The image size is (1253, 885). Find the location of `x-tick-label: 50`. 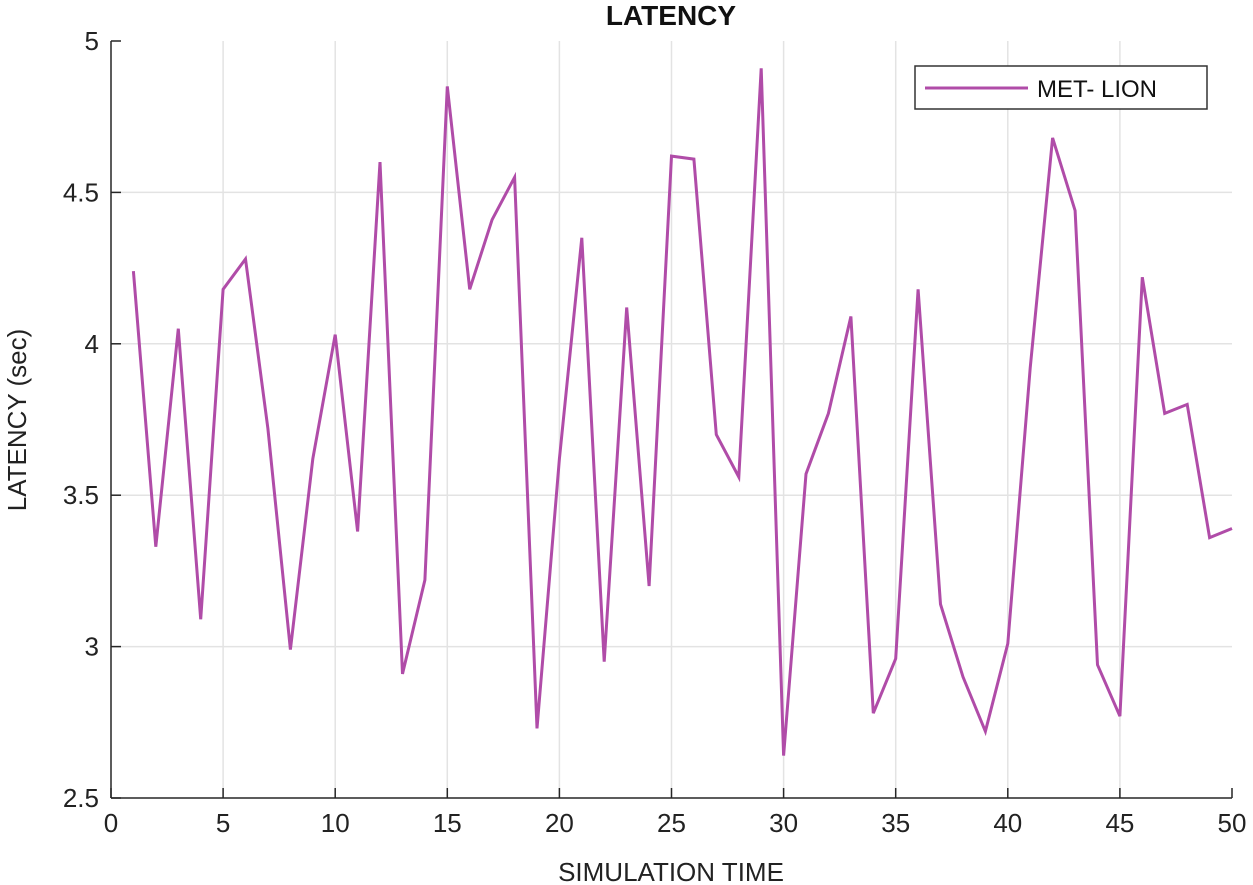

x-tick-label: 50 is located at coordinates (1232, 823).